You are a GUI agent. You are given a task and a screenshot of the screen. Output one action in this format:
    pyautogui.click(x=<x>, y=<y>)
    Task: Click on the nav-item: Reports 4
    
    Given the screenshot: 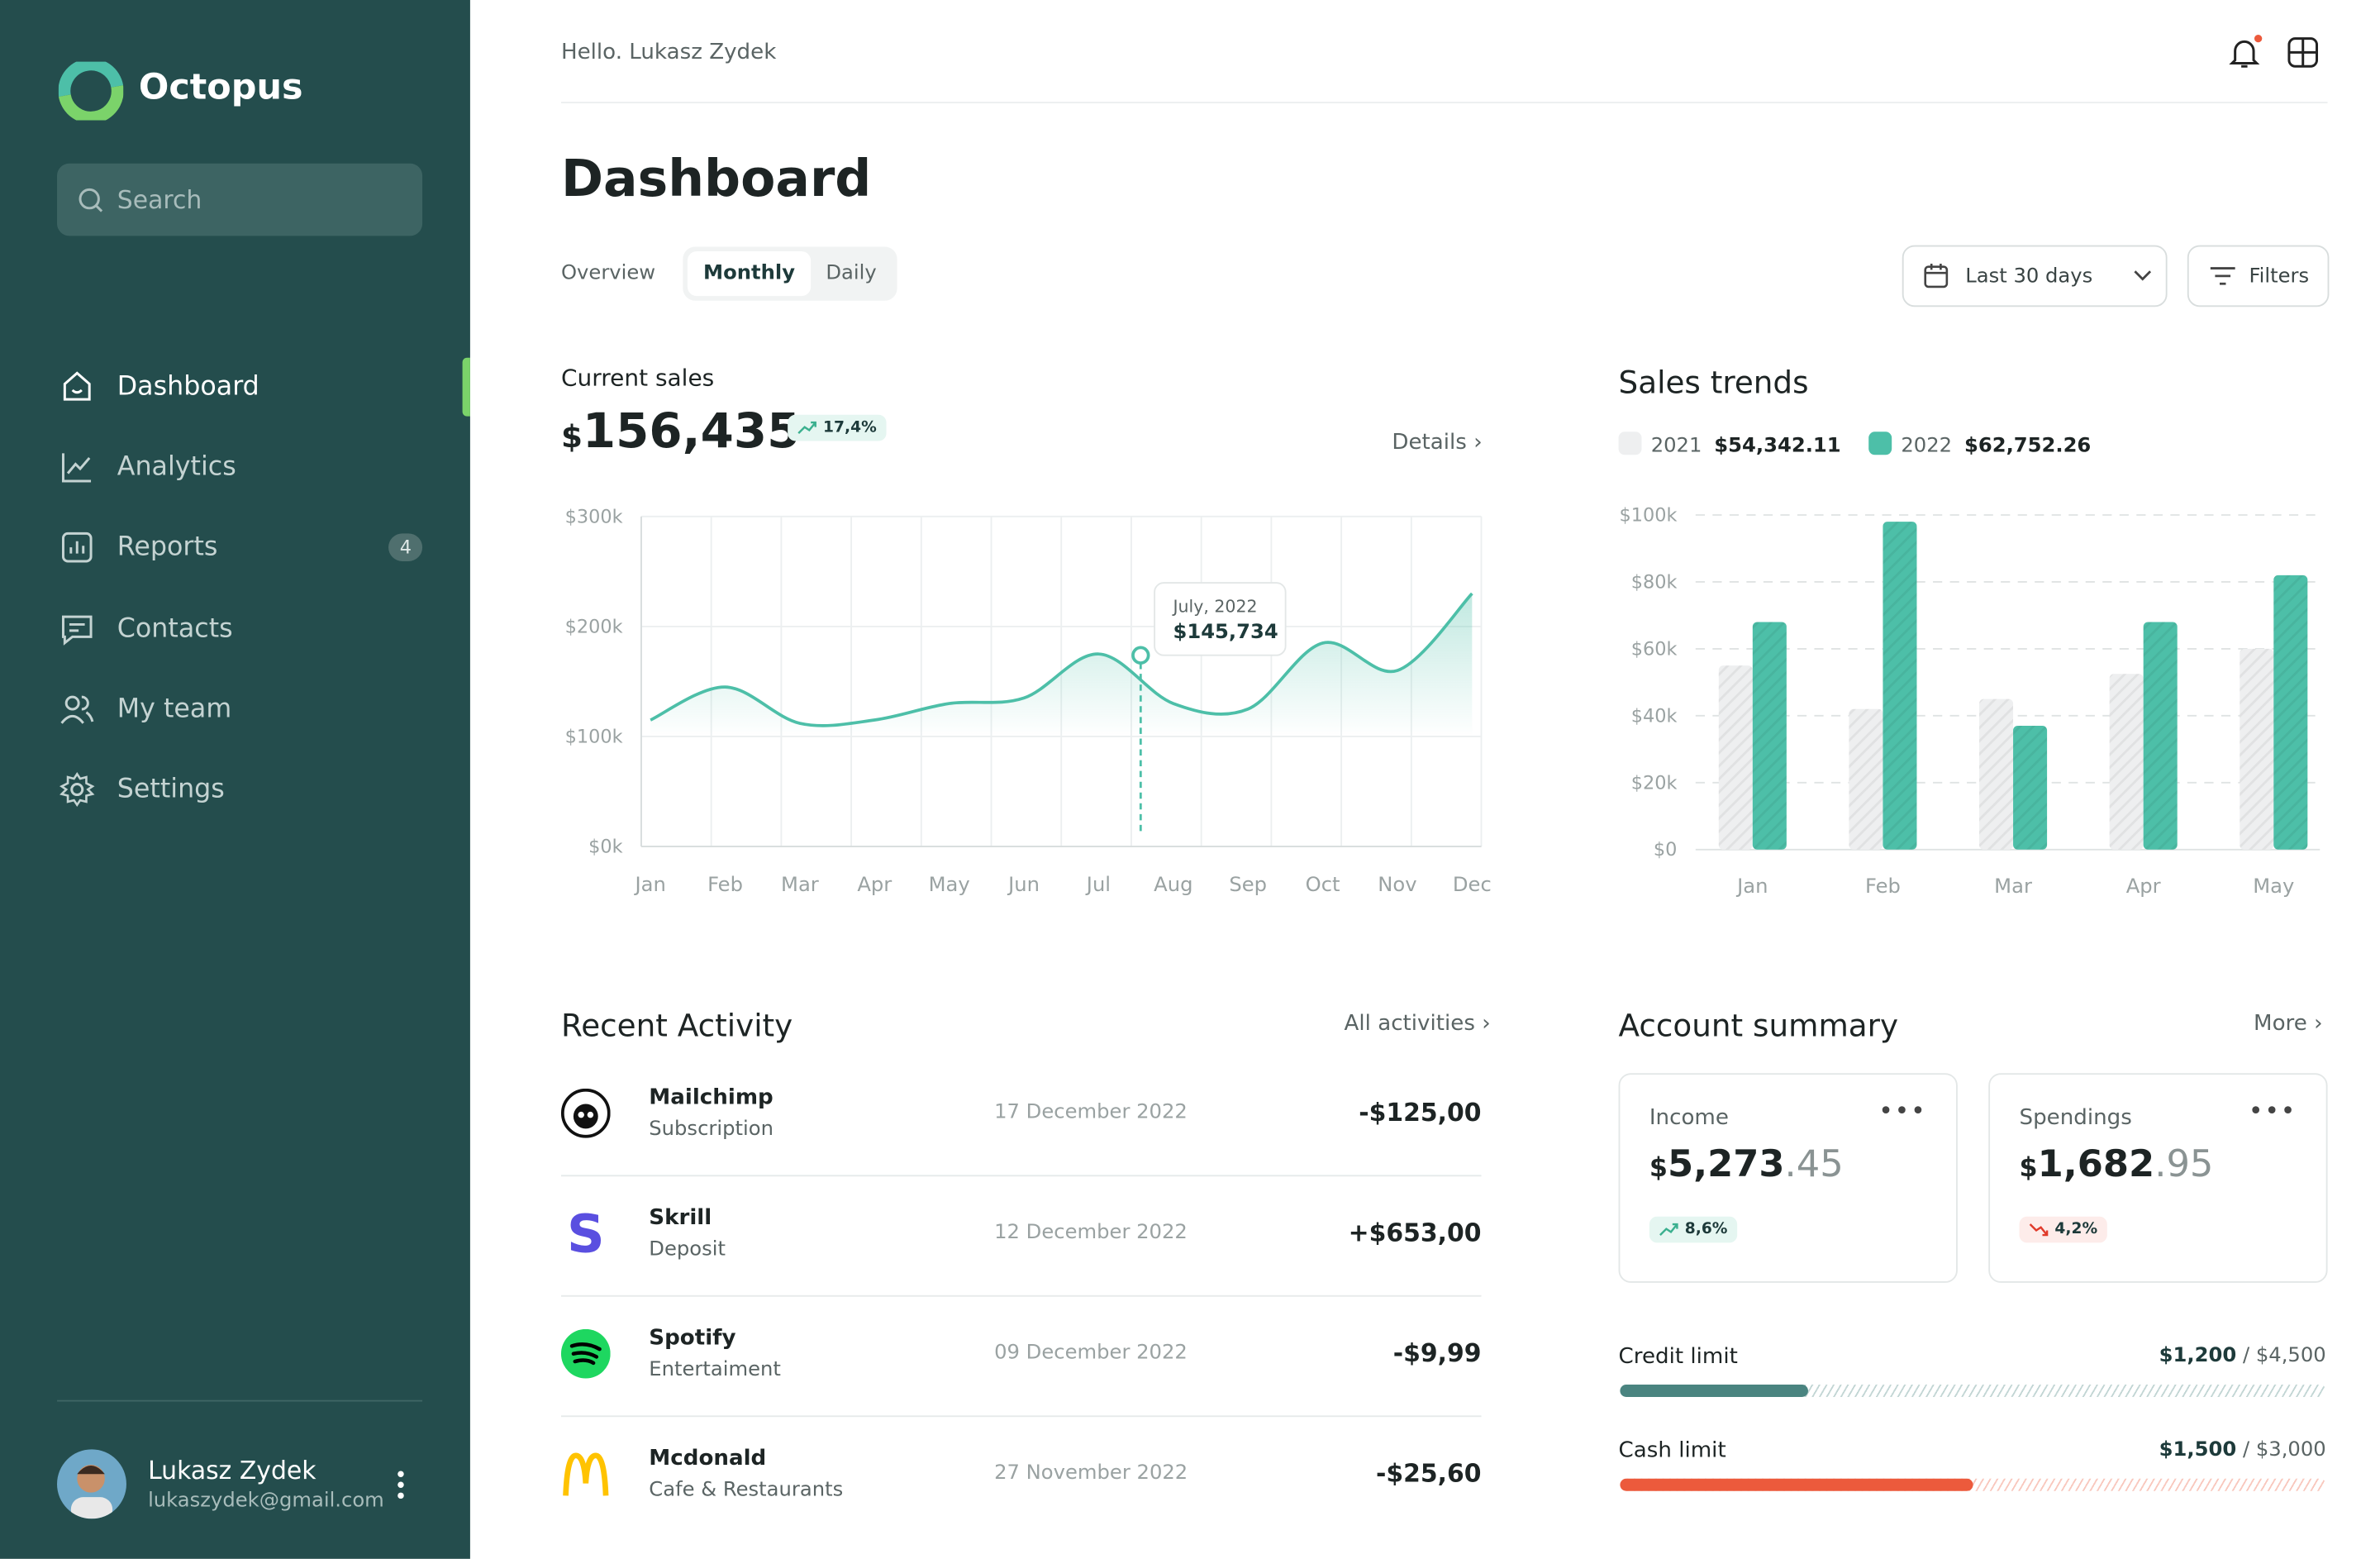 What is the action you would take?
    pyautogui.click(x=241, y=547)
    